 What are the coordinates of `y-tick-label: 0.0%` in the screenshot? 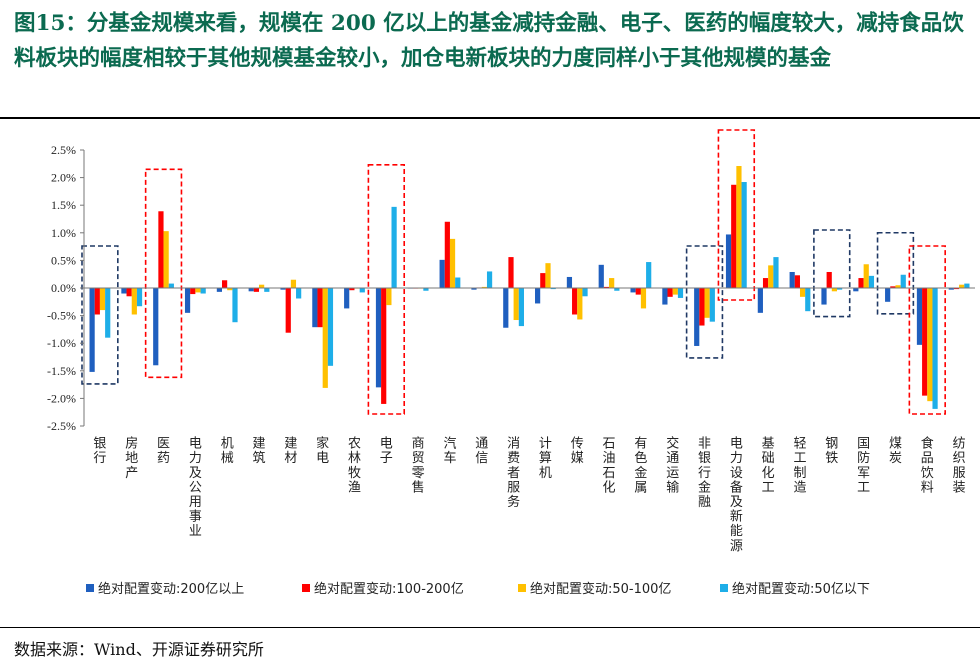 It's located at (63, 288).